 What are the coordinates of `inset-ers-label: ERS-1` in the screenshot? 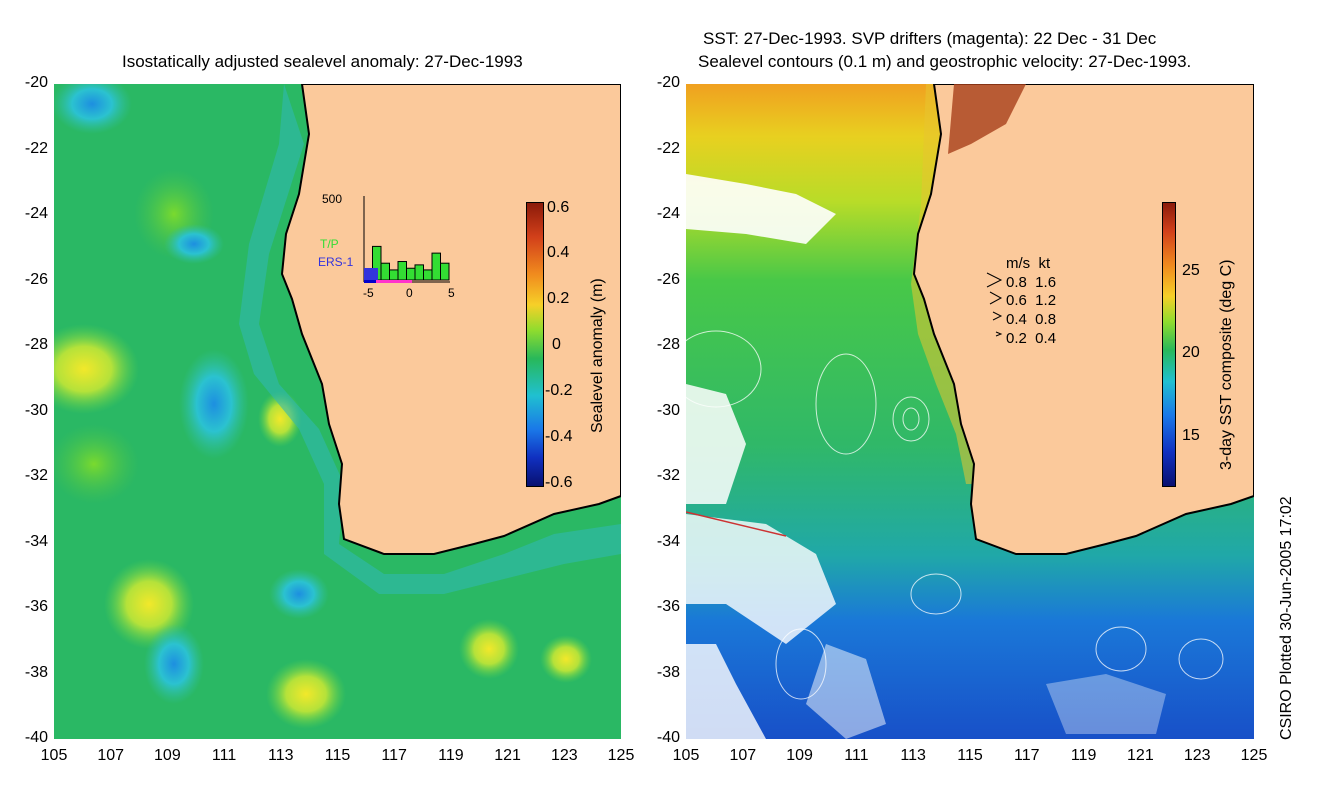 It's located at (336, 262).